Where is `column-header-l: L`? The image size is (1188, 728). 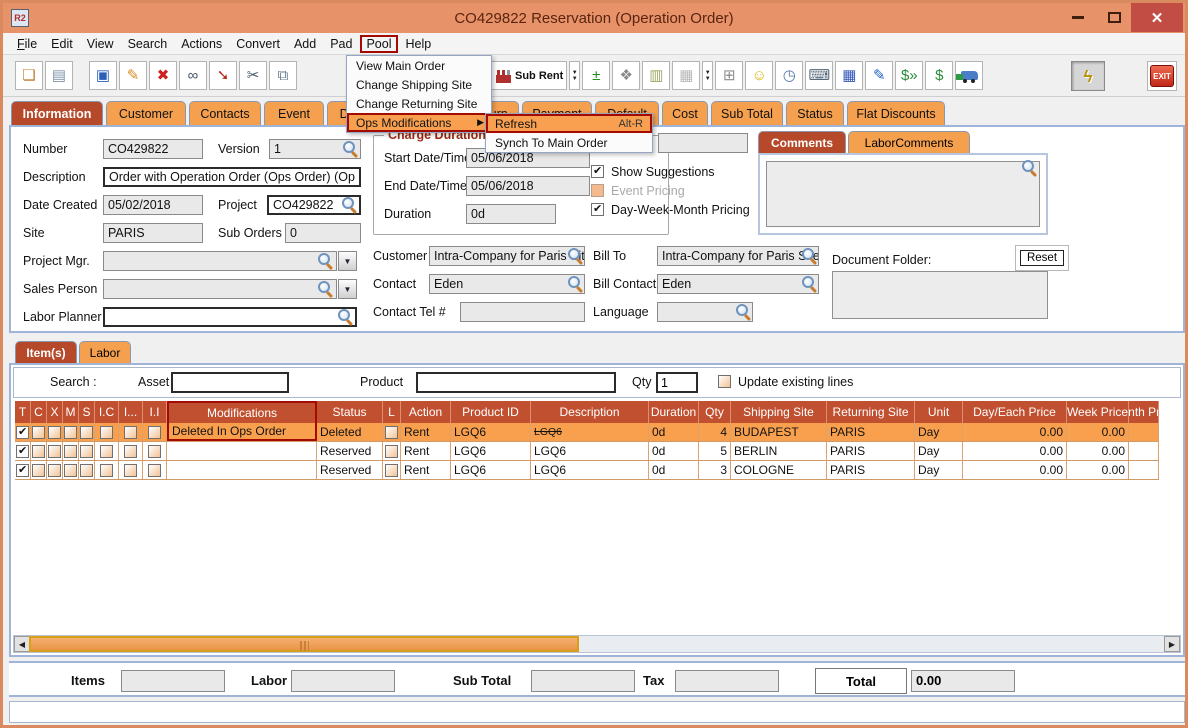
column-header-l: L is located at coordinates (392, 412).